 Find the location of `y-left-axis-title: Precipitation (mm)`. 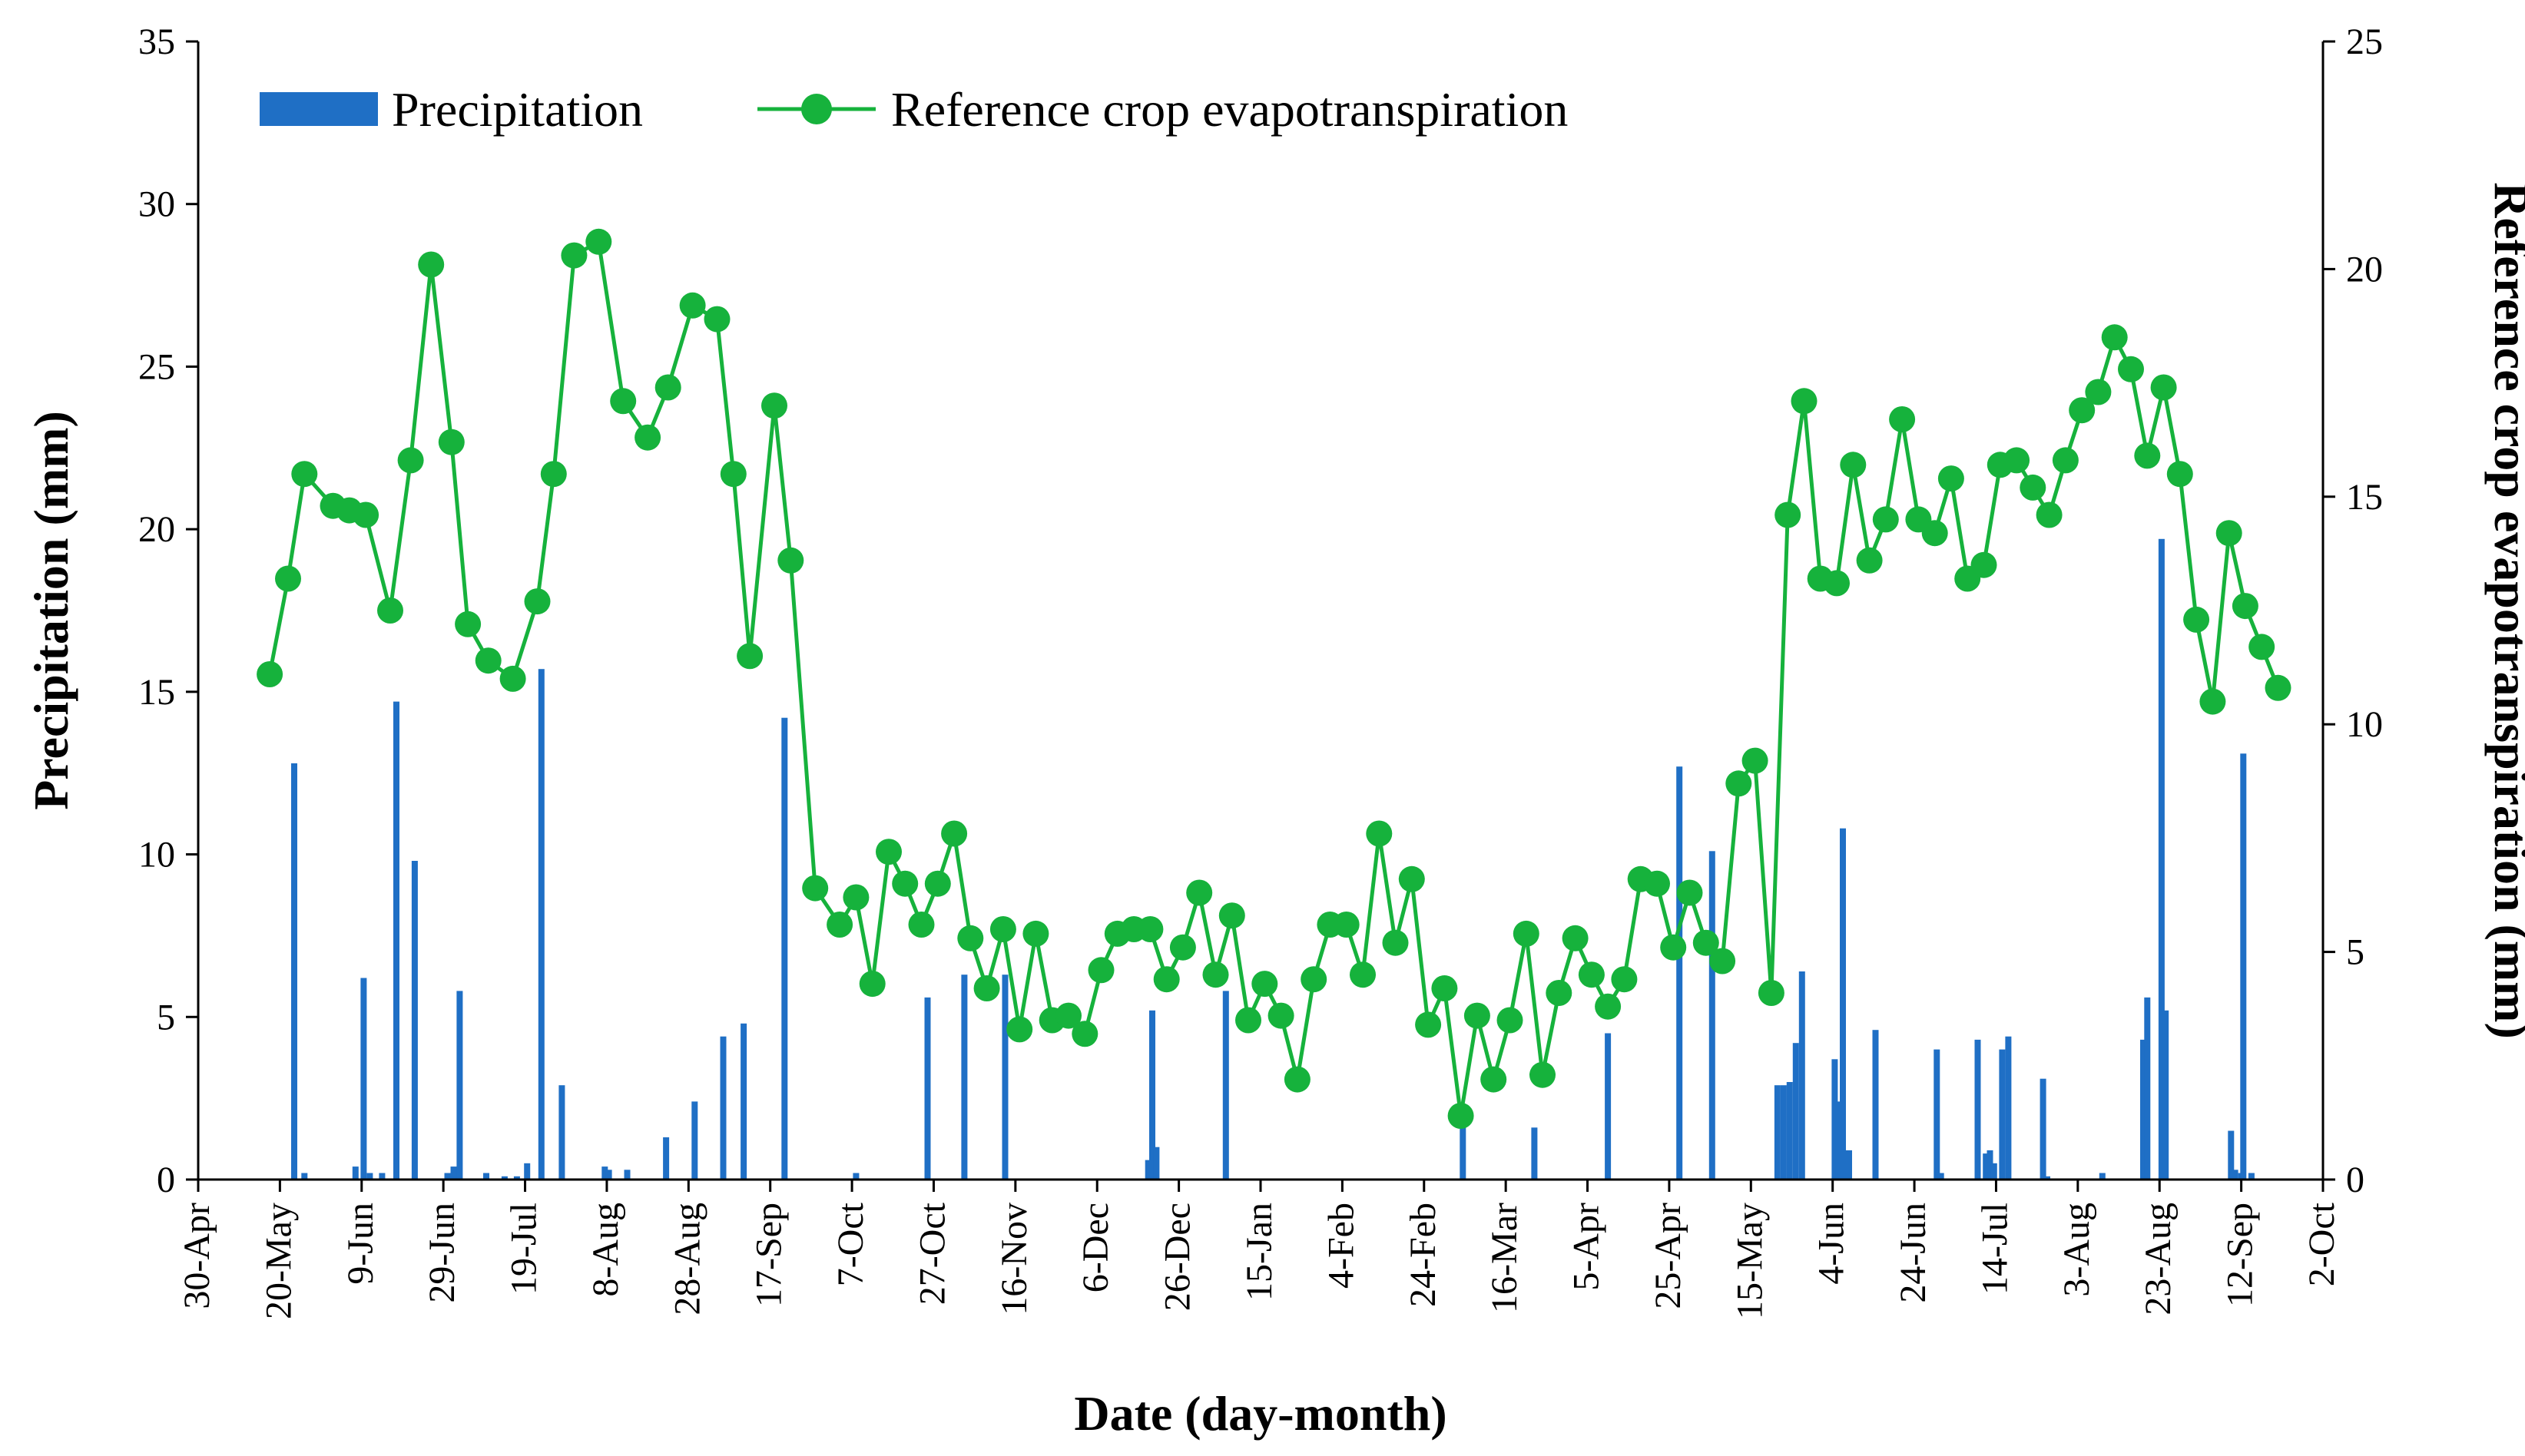

y-left-axis-title: Precipitation (mm) is located at coordinates (51, 610).